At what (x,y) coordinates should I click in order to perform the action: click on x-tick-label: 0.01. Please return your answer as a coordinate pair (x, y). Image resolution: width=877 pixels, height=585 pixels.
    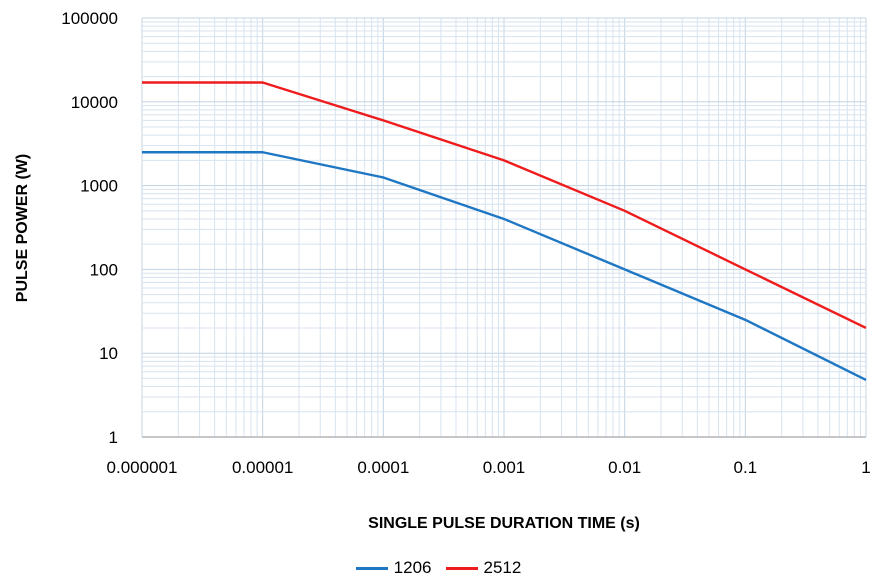
    Looking at the image, I should click on (624, 467).